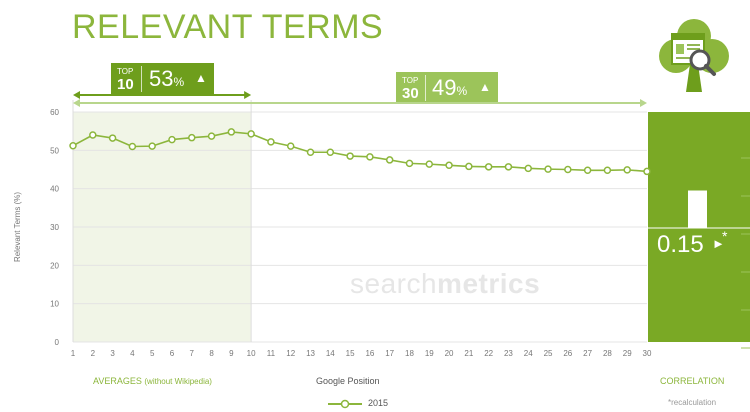  What do you see at coordinates (409, 353) in the screenshot?
I see `x-tick-label: 18` at bounding box center [409, 353].